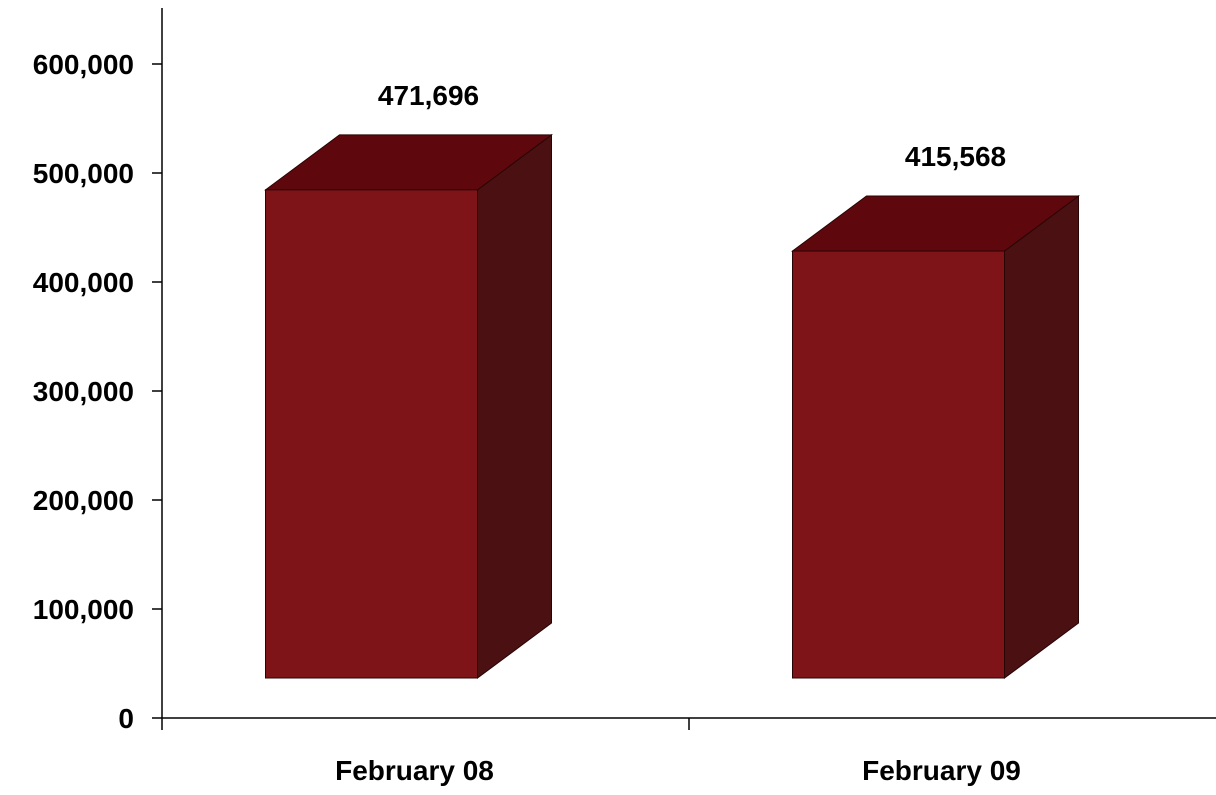  Describe the element at coordinates (83, 609) in the screenshot. I see `y-tick-label: 100,000` at that location.